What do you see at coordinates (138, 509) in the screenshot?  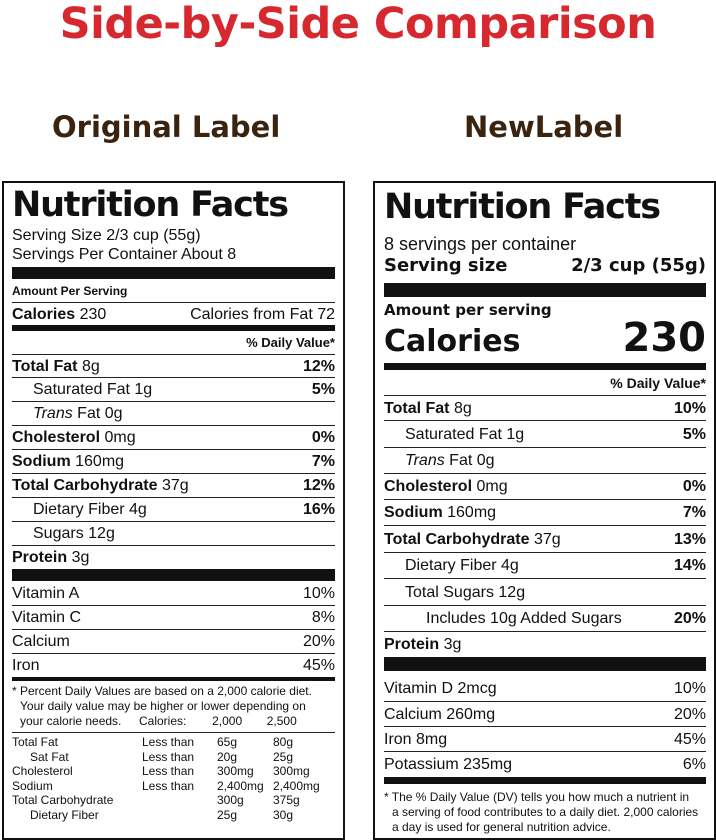 I see `nutrient-amount: 4g` at bounding box center [138, 509].